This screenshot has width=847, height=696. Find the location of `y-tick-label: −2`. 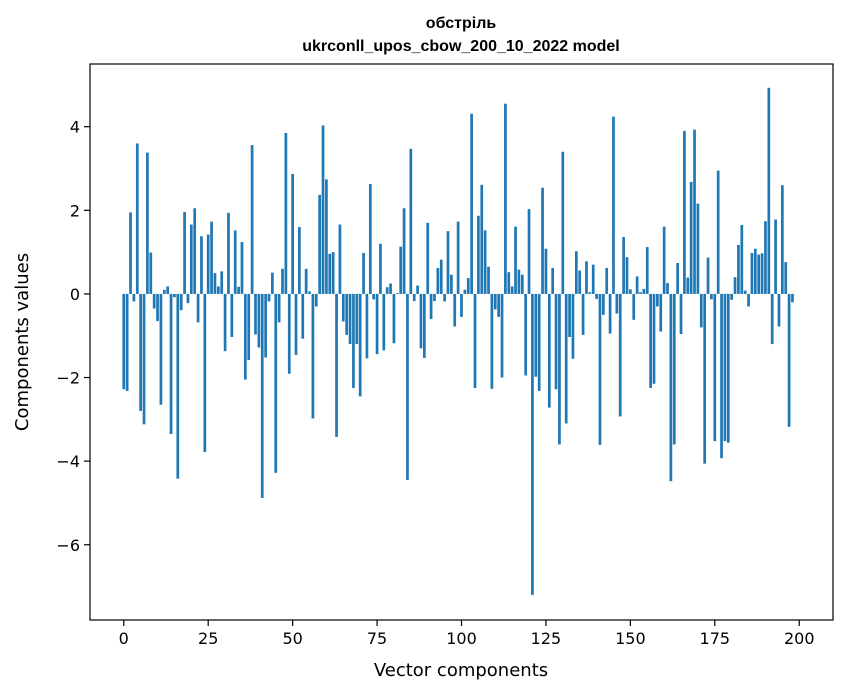

y-tick-label: −2 is located at coordinates (68, 378).